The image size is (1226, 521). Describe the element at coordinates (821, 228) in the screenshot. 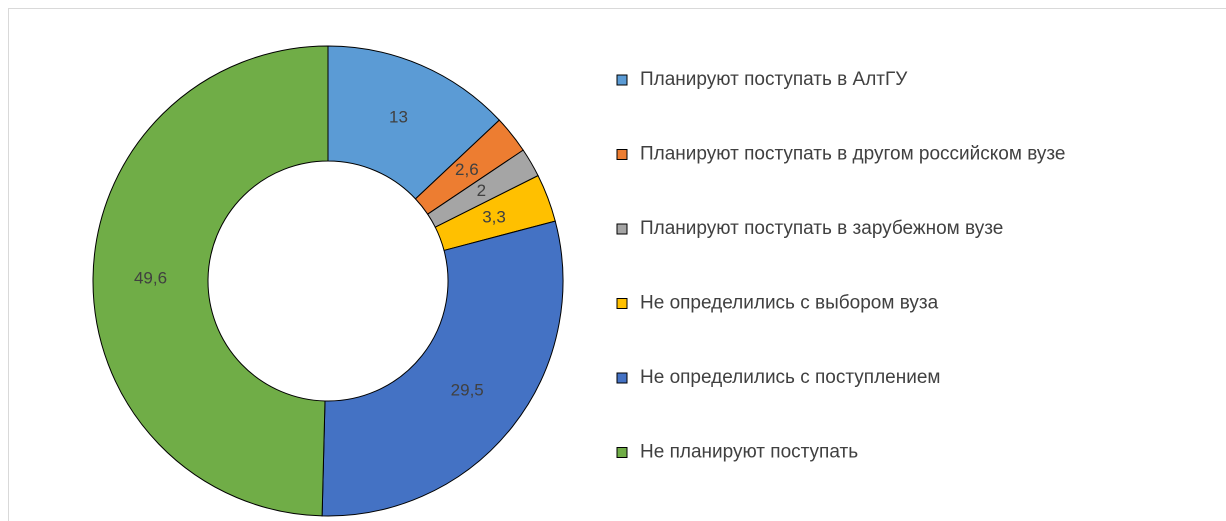

I see `legend-label: Планируют поступать в зарубежном вузе` at that location.